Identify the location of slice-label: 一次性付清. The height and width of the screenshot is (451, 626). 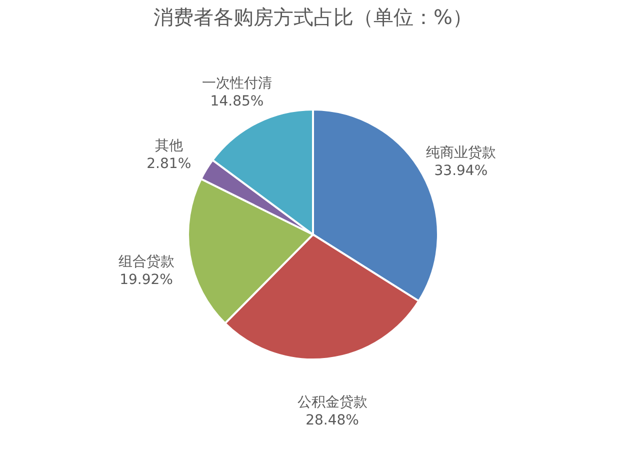
(237, 84).